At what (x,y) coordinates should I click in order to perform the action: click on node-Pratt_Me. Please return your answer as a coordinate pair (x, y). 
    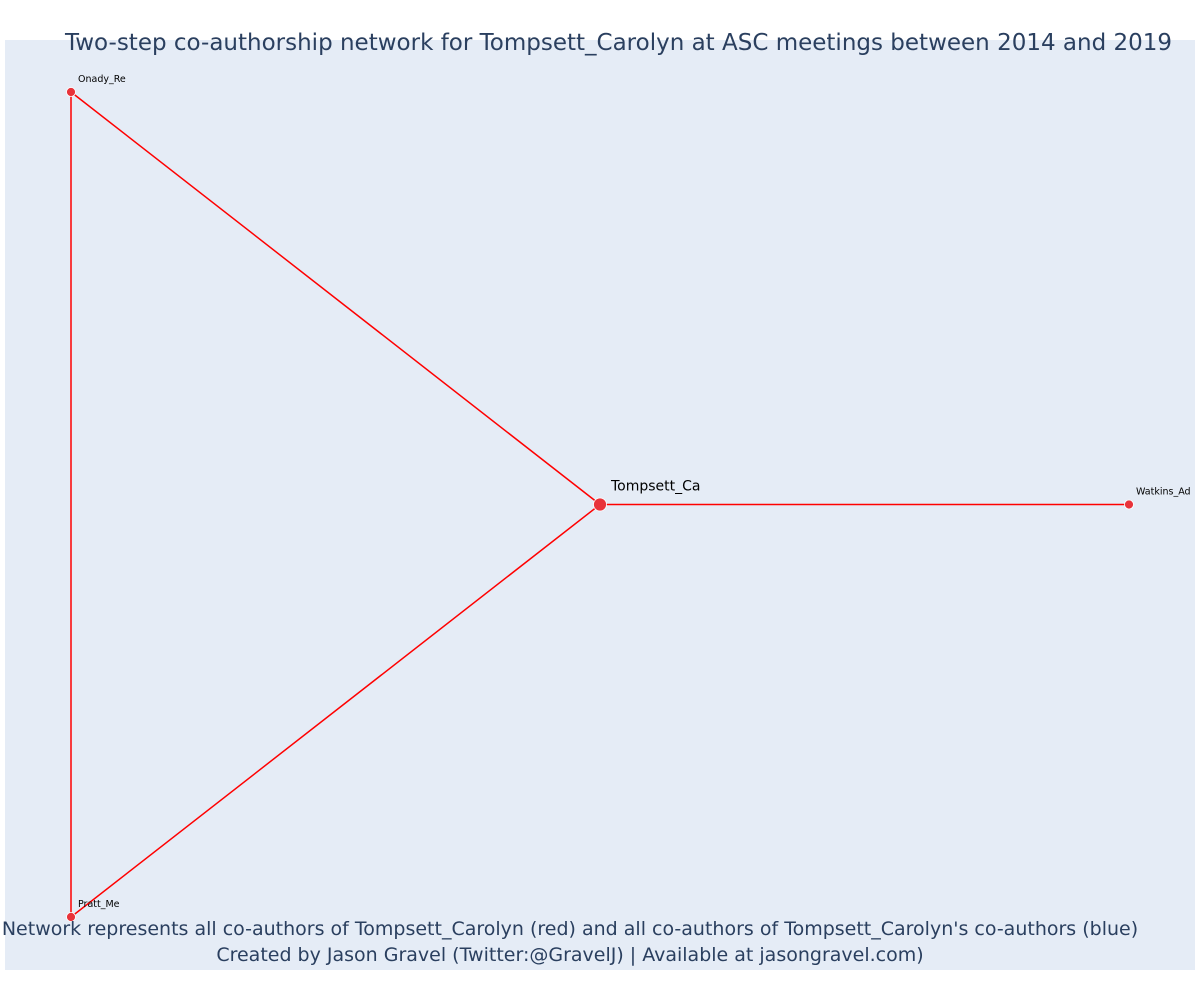
    Looking at the image, I should click on (71, 917).